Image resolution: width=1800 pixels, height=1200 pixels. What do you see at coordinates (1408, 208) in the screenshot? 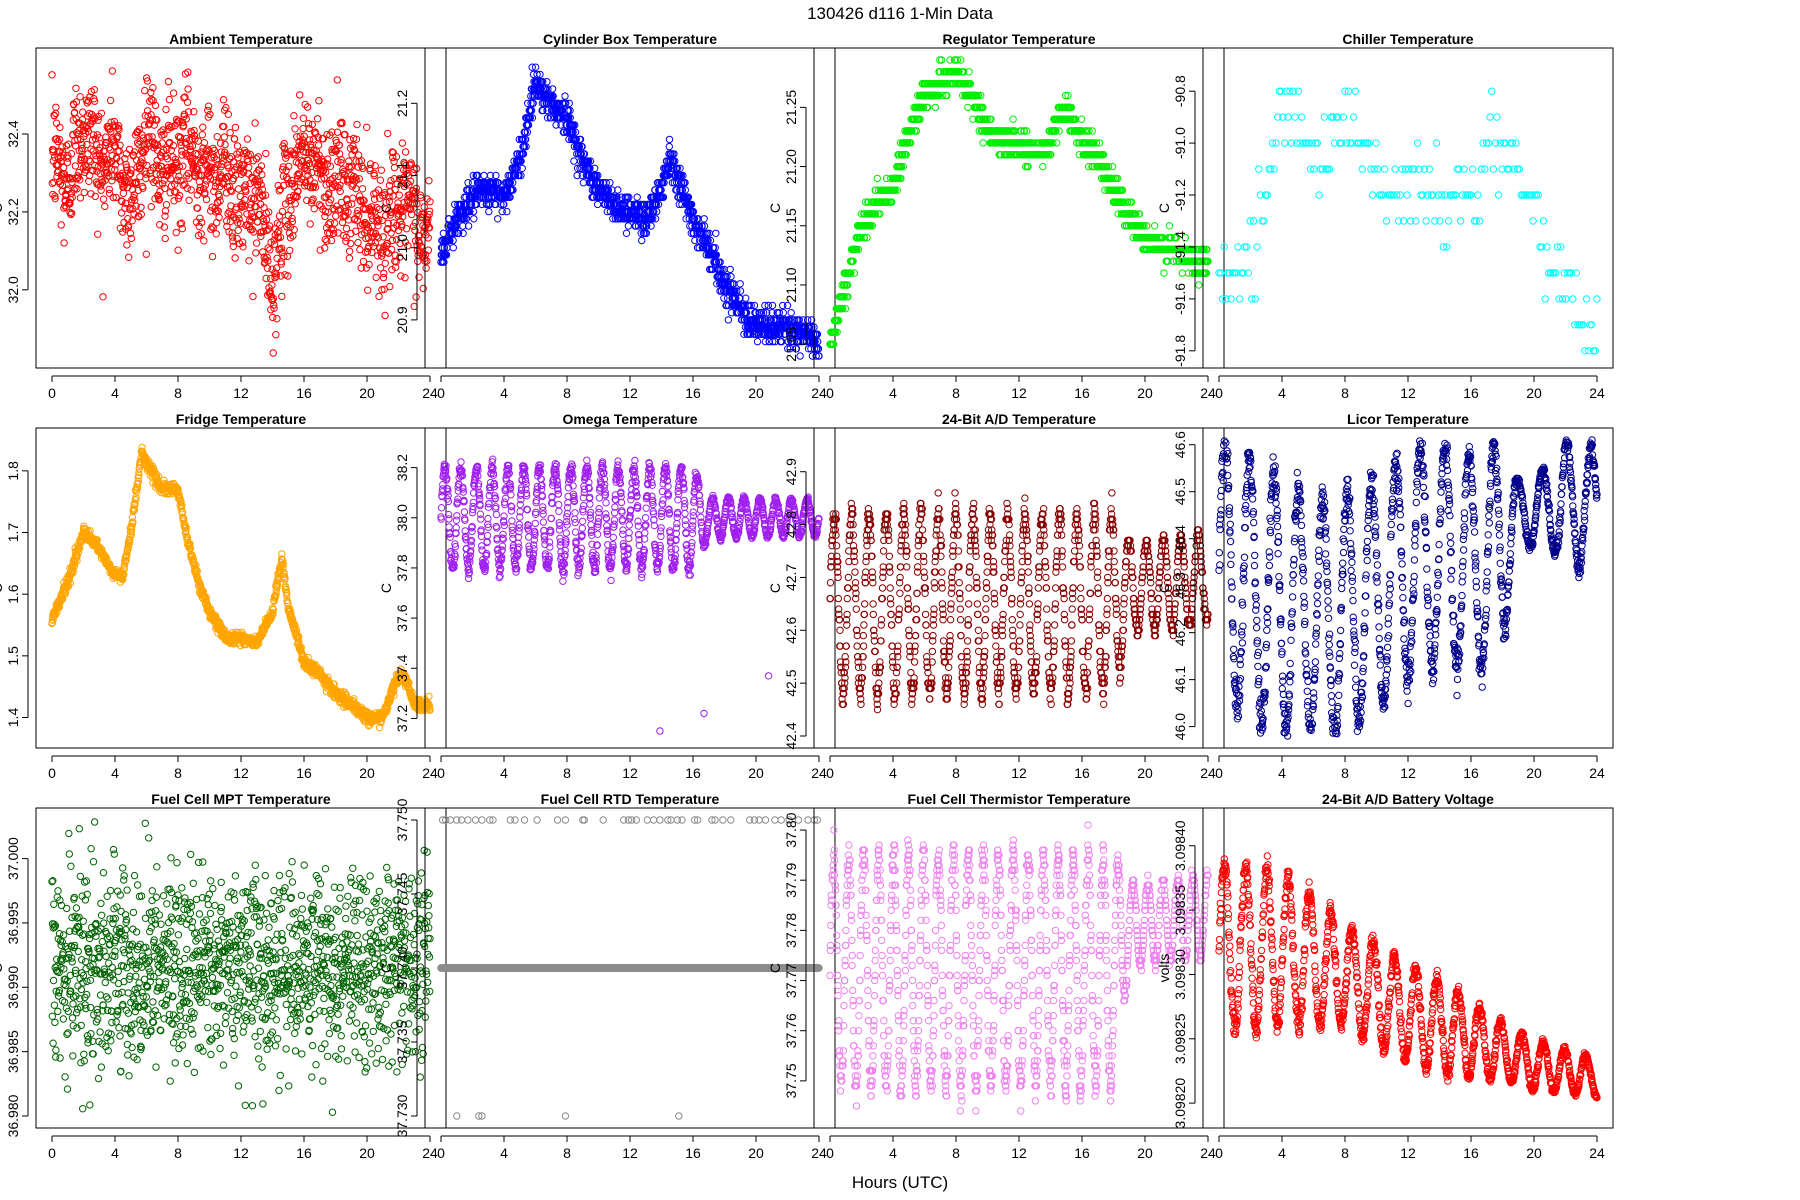
I see `plot-frame` at bounding box center [1408, 208].